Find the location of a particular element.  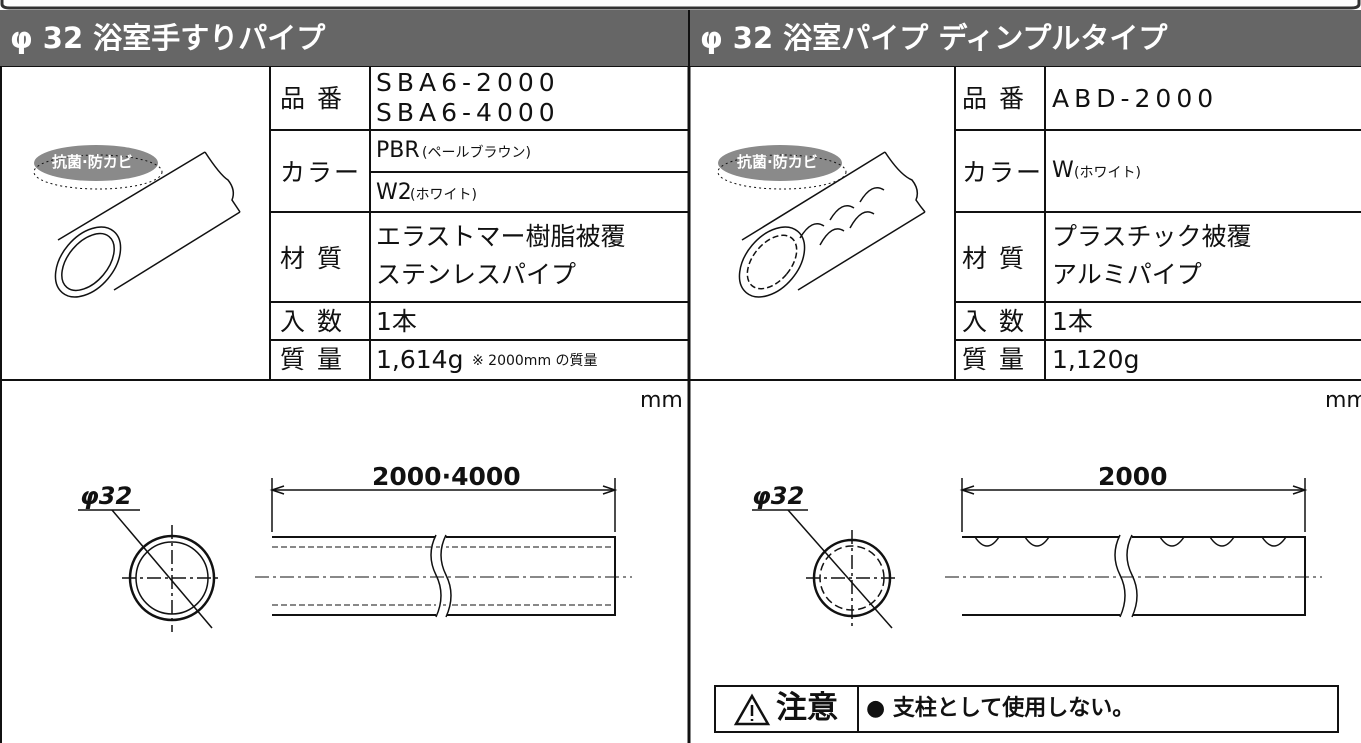

part-number: SBA6-4000 is located at coordinates (468, 112).